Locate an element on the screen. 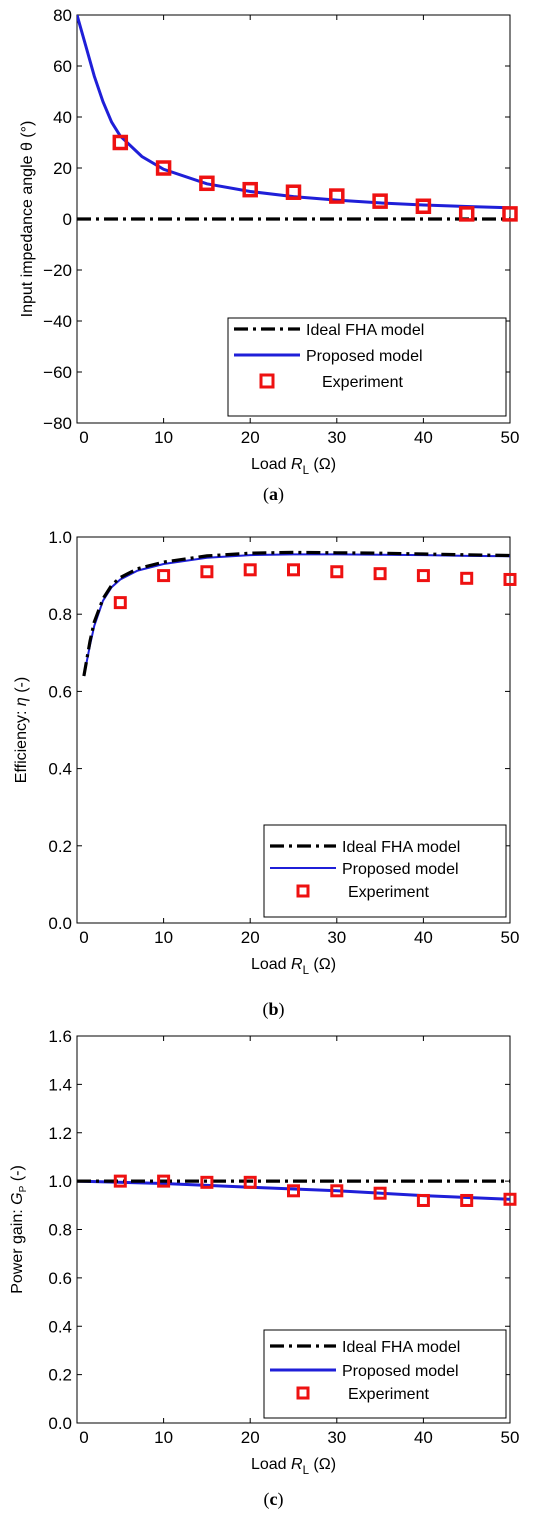 The height and width of the screenshot is (1531, 550). y-axis-label: Input impedance angle θ (°) is located at coordinates (27, 219).